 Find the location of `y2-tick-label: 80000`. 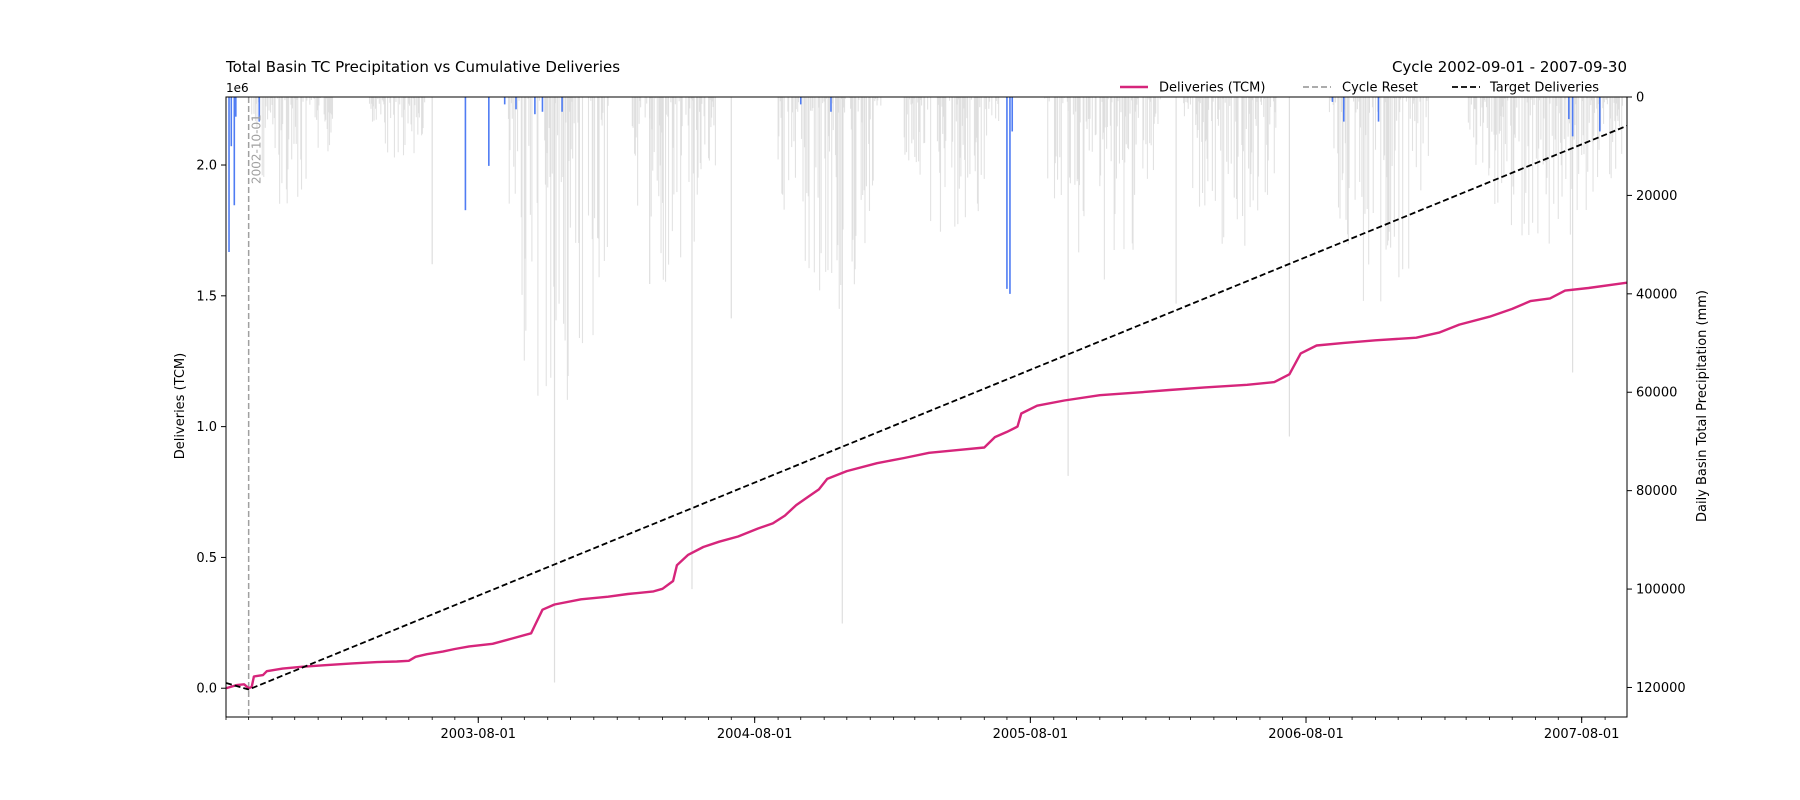

y2-tick-label: 80000 is located at coordinates (1656, 491).